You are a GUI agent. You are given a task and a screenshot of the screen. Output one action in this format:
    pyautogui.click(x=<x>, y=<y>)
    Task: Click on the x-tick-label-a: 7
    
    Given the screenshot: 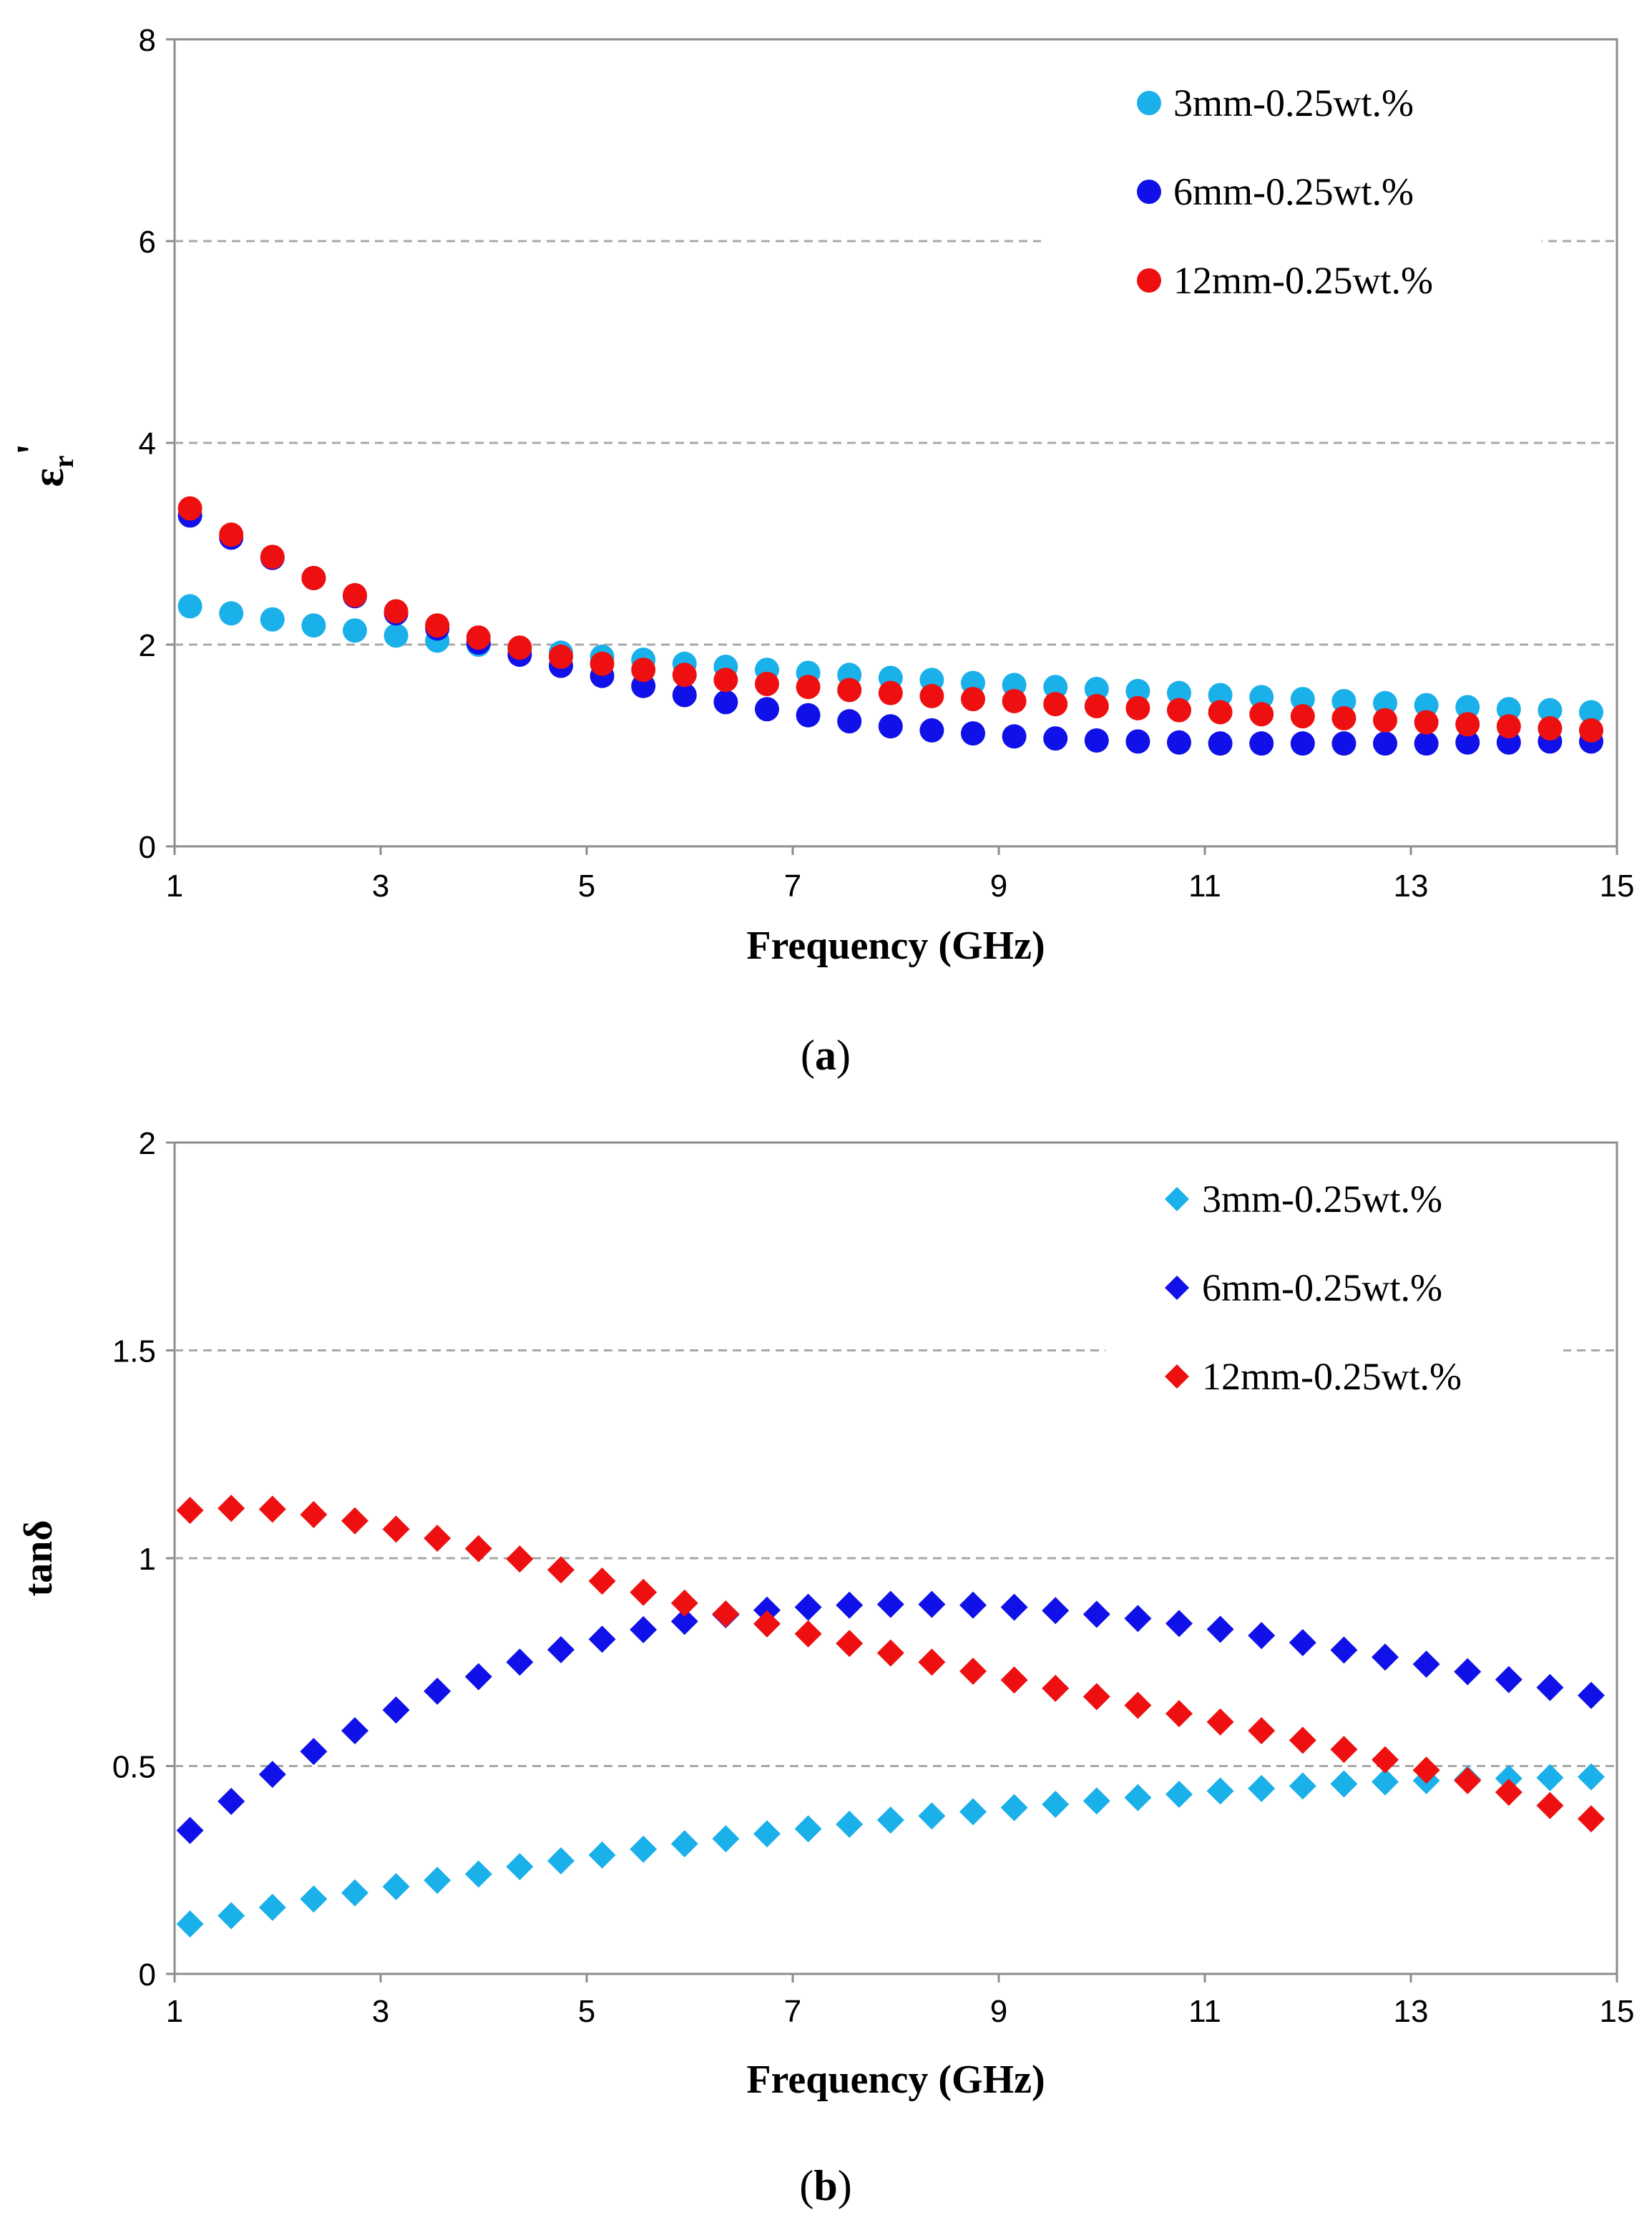 What is the action you would take?
    pyautogui.click(x=792, y=886)
    